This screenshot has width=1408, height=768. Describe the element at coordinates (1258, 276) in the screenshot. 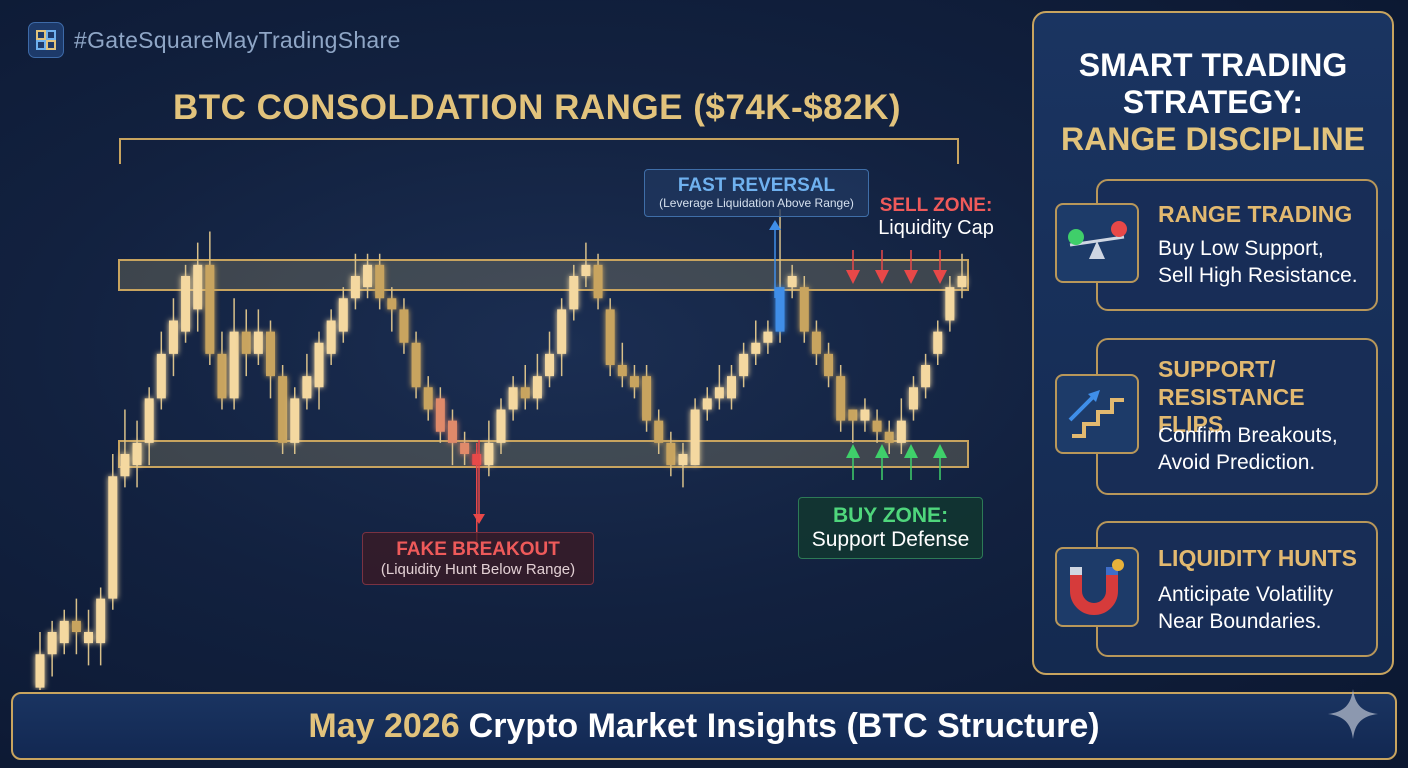

I see `card-desc-line: Sell High Resistance.` at that location.